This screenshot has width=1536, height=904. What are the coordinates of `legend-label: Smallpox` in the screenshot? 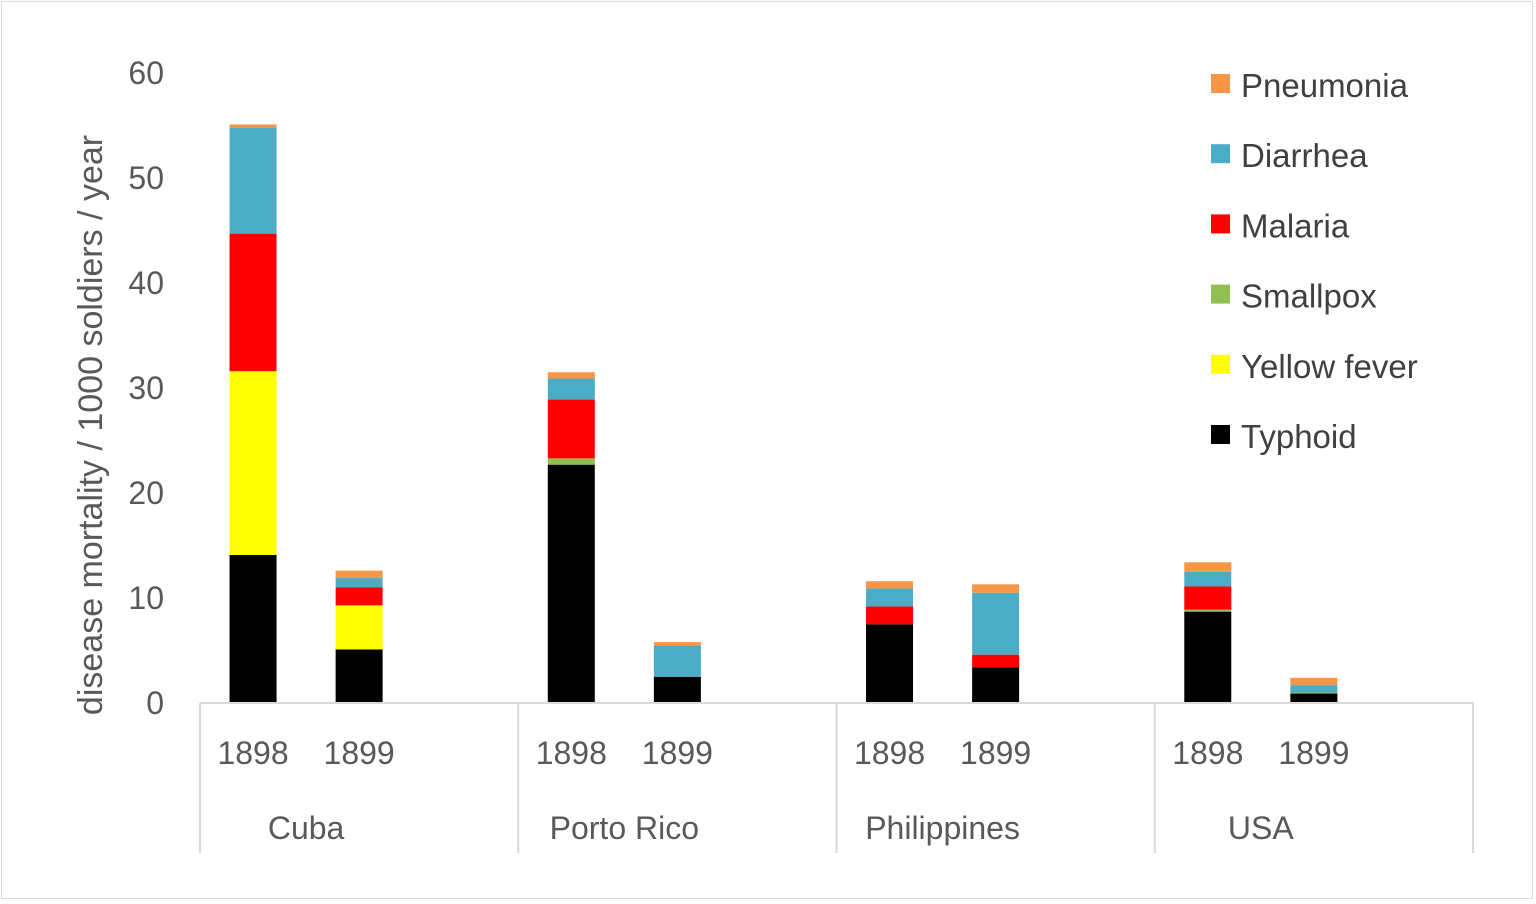 It's located at (1309, 296).